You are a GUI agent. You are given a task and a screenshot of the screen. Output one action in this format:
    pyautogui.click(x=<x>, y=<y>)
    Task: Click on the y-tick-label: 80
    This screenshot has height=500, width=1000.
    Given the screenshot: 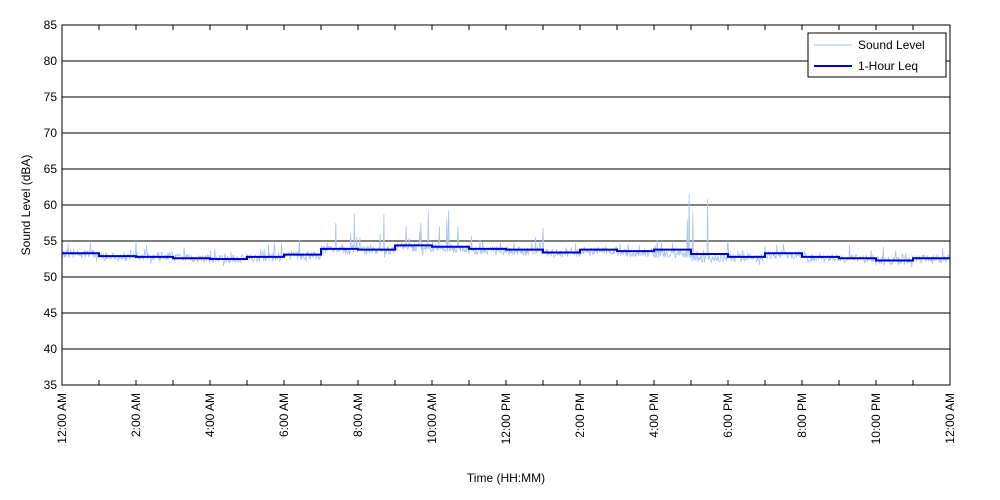 What is the action you would take?
    pyautogui.click(x=51, y=61)
    